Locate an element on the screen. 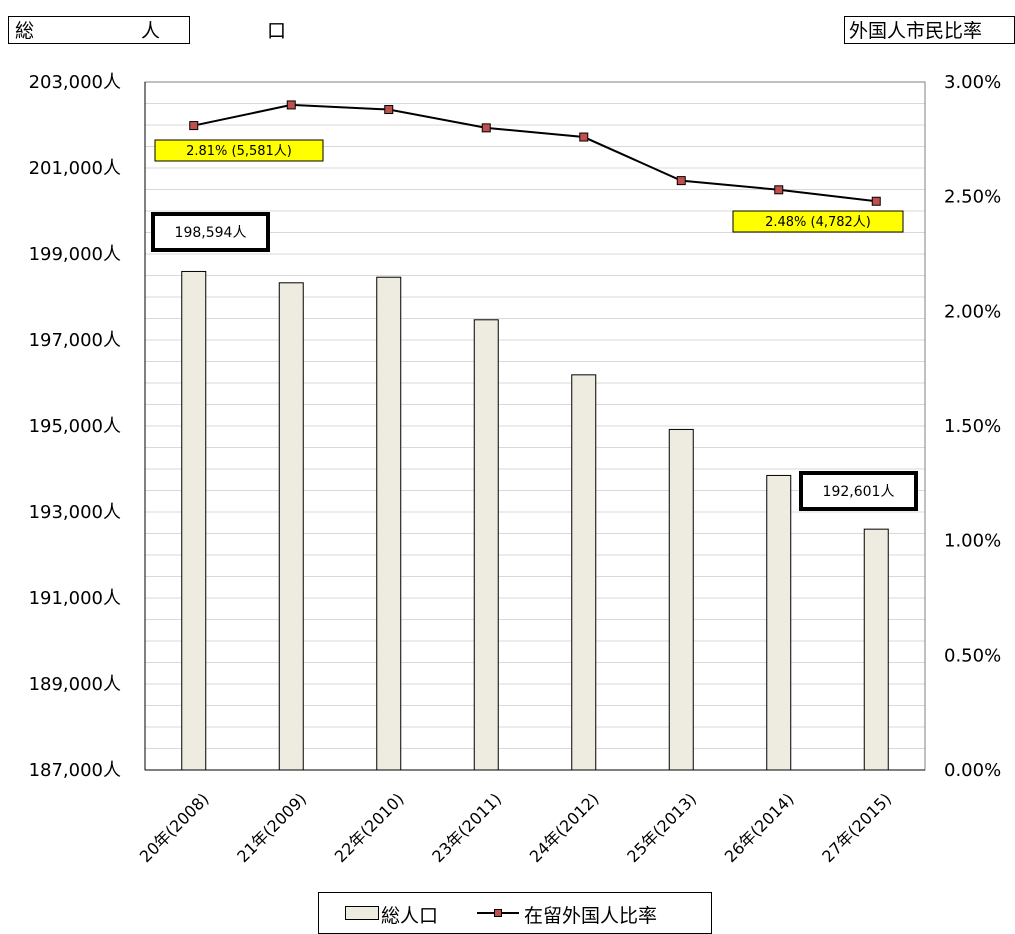  right-axis-title: 外国人市民比率 is located at coordinates (929, 30).